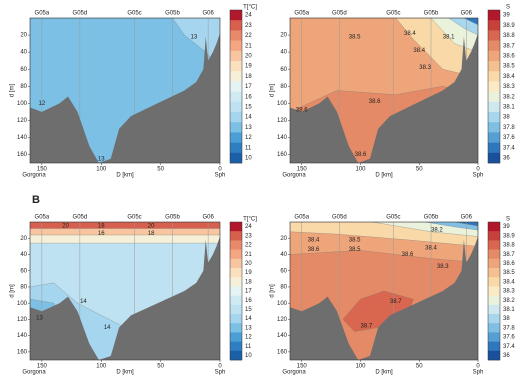 The image size is (529, 384). What do you see at coordinates (160, 367) in the screenshot?
I see `x-tick-label: 50` at bounding box center [160, 367].